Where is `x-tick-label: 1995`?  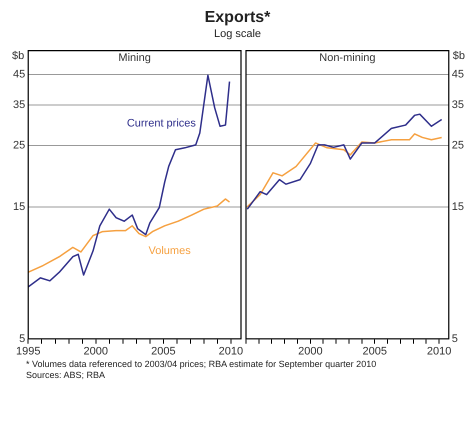
x-tick-label: 1995 is located at coordinates (28, 351).